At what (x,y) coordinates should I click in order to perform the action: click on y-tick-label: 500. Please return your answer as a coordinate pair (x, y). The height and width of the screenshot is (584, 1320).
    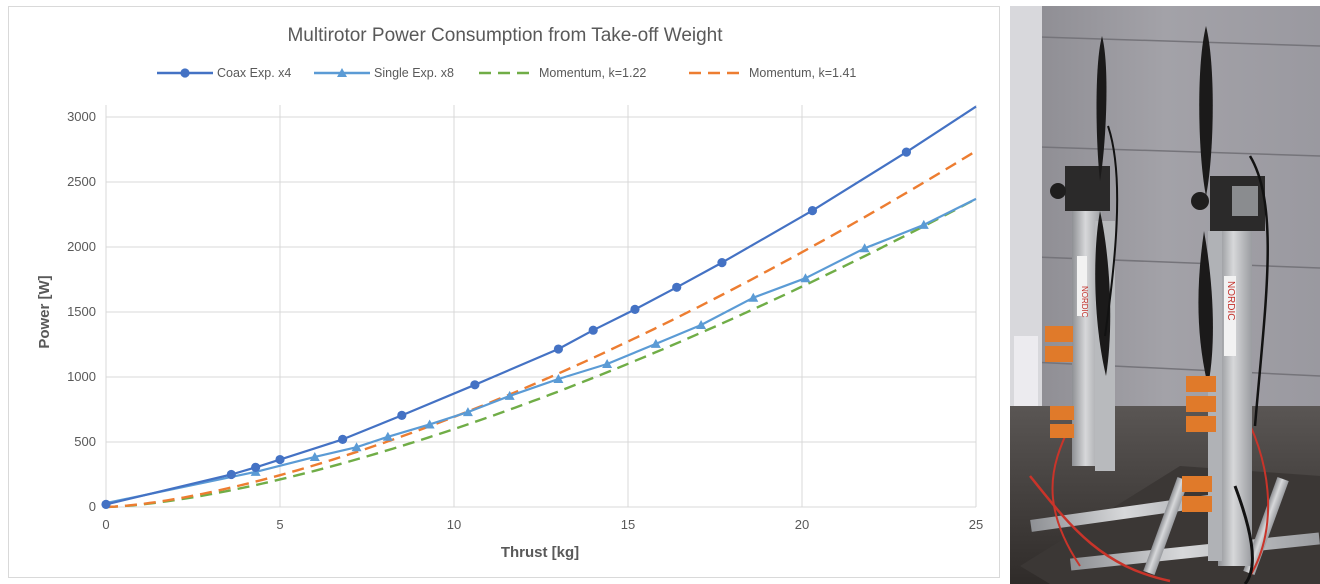
    Looking at the image, I should click on (85, 441).